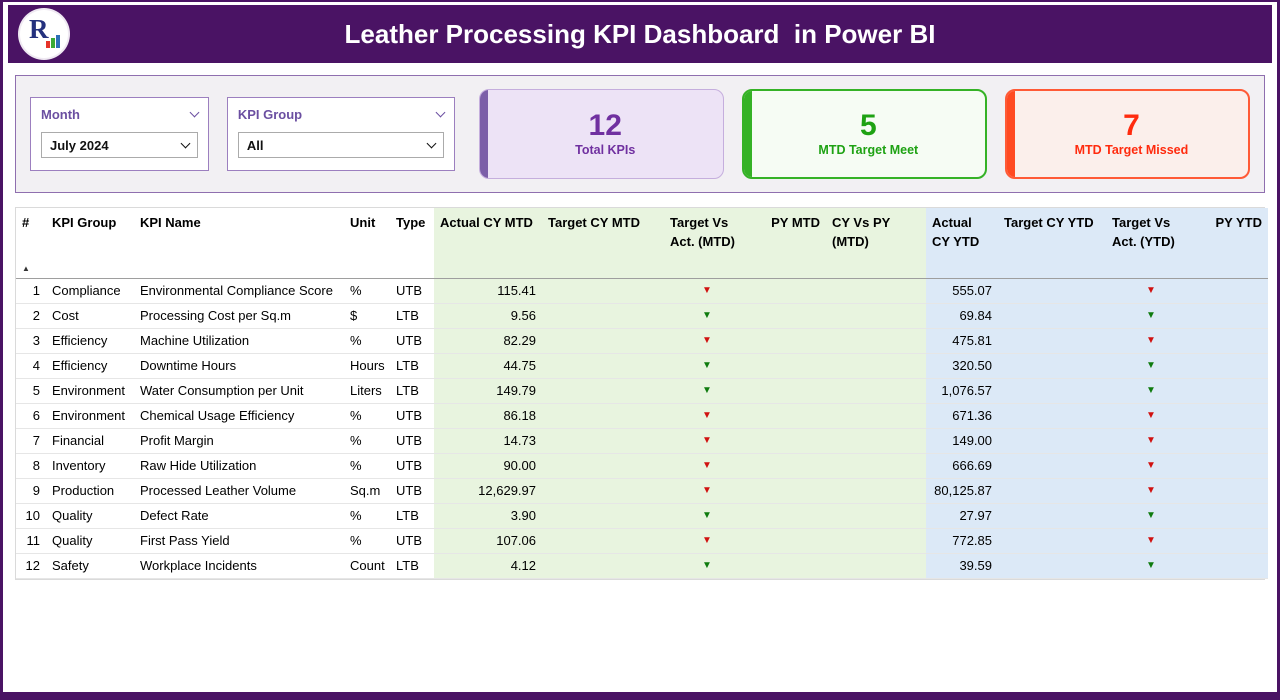 Image resolution: width=1280 pixels, height=700 pixels. Describe the element at coordinates (367, 391) in the screenshot. I see `cell-unit: Liters` at that location.